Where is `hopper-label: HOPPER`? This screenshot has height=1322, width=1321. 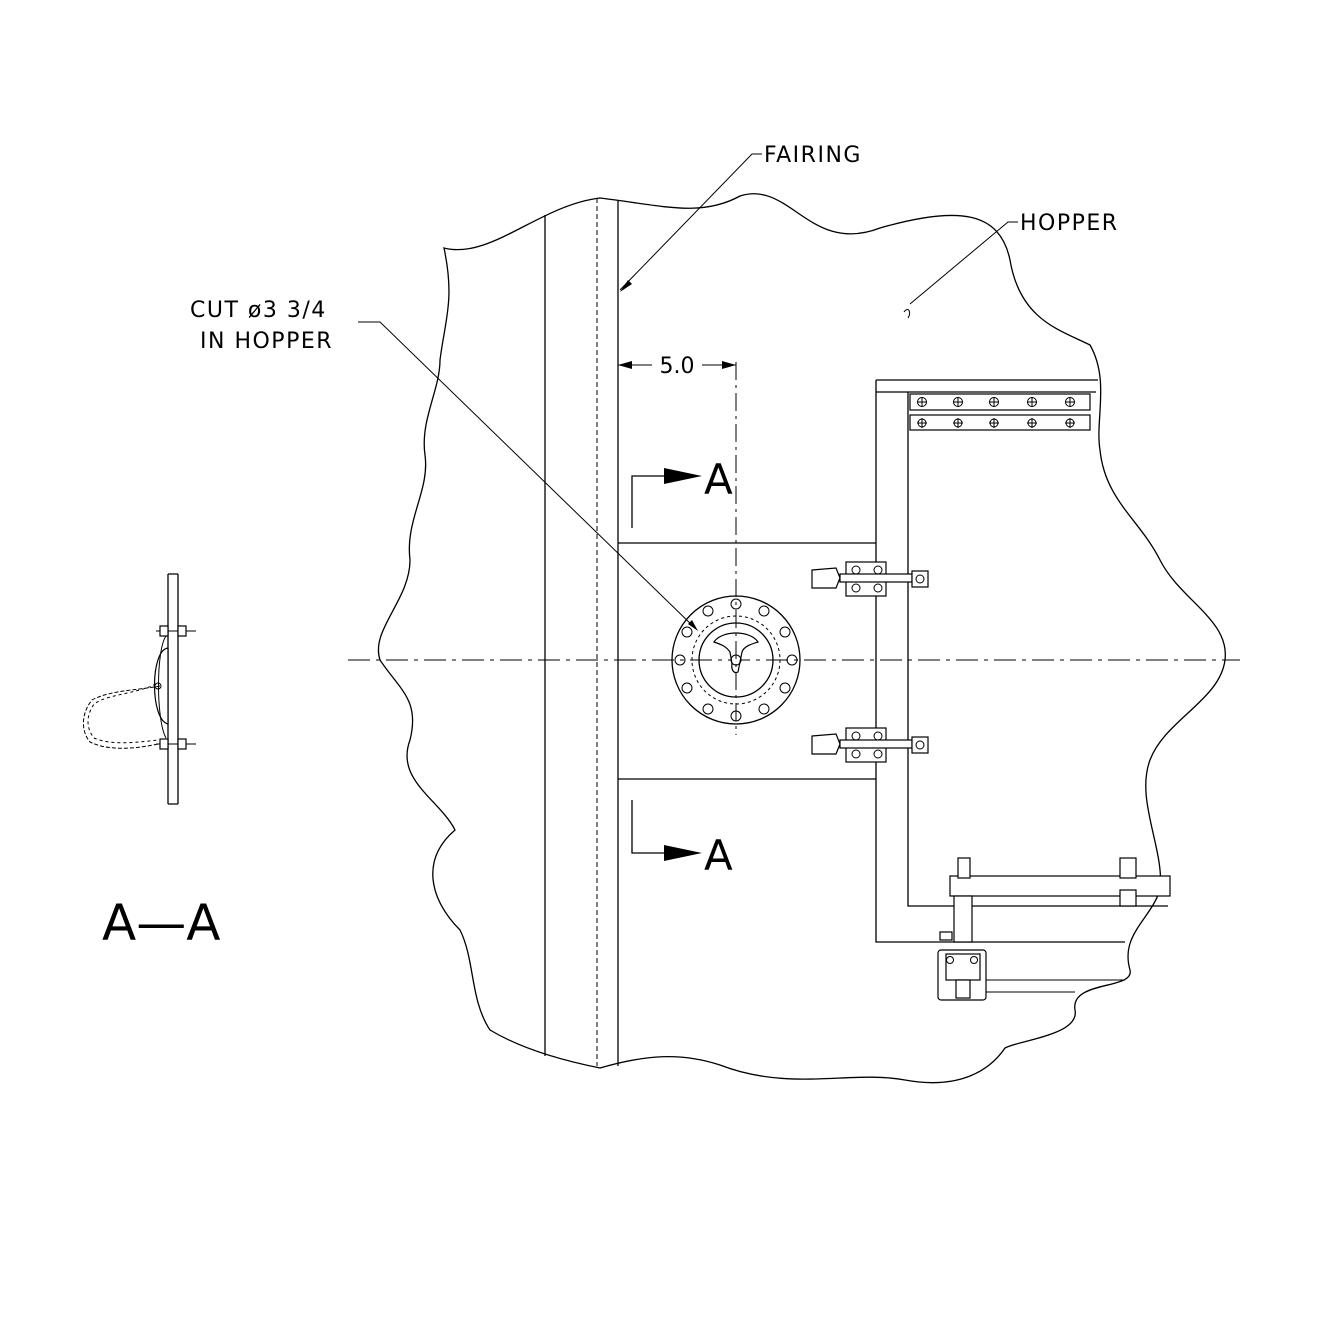
hopper-label: HOPPER is located at coordinates (1069, 223).